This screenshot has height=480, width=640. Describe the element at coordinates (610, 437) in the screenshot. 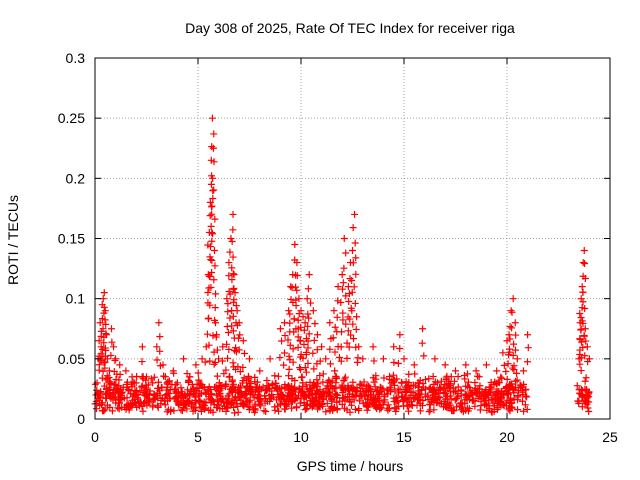

I see `x-tick-label: 25` at that location.